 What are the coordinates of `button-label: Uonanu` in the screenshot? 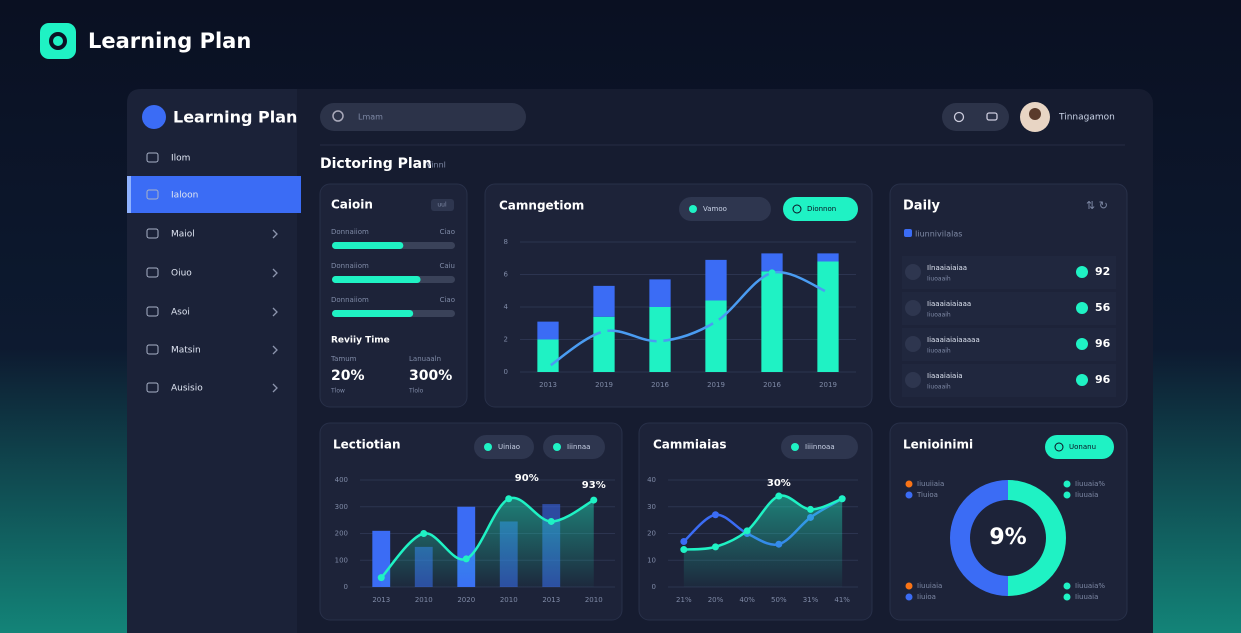 It's located at (1082, 447).